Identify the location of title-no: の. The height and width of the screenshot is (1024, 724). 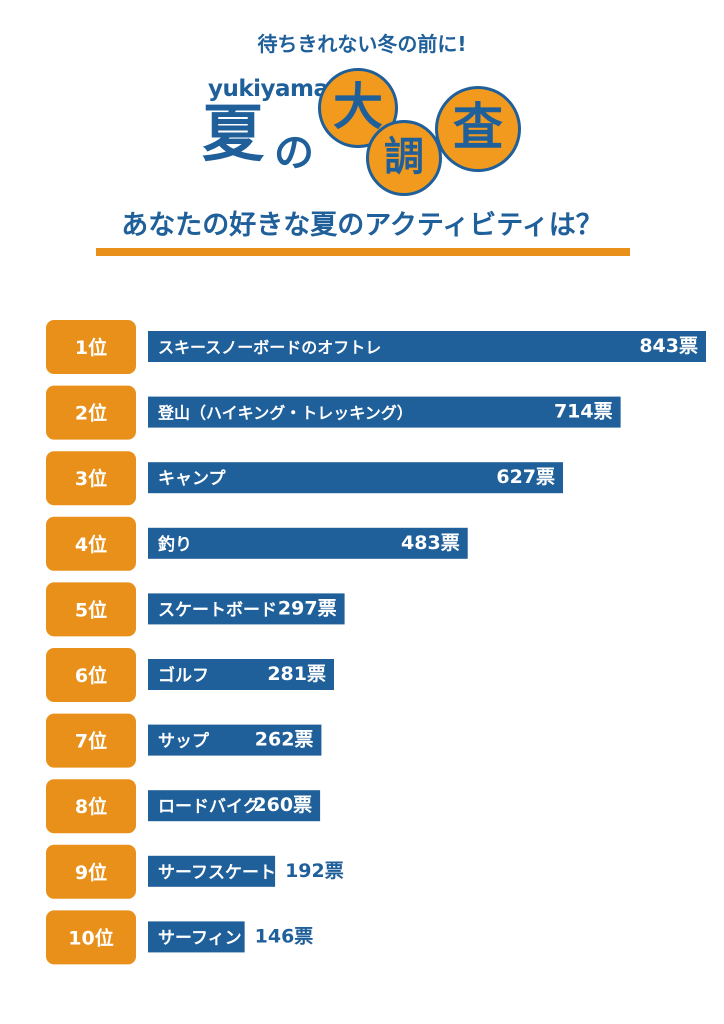
(294, 153).